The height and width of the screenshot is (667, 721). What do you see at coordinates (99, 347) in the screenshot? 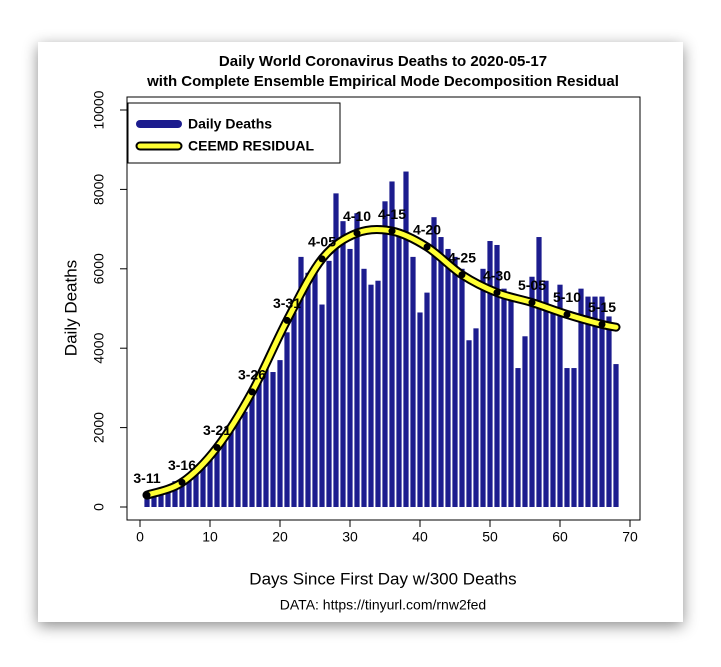
I see `y-tick-label: 4000` at bounding box center [99, 347].